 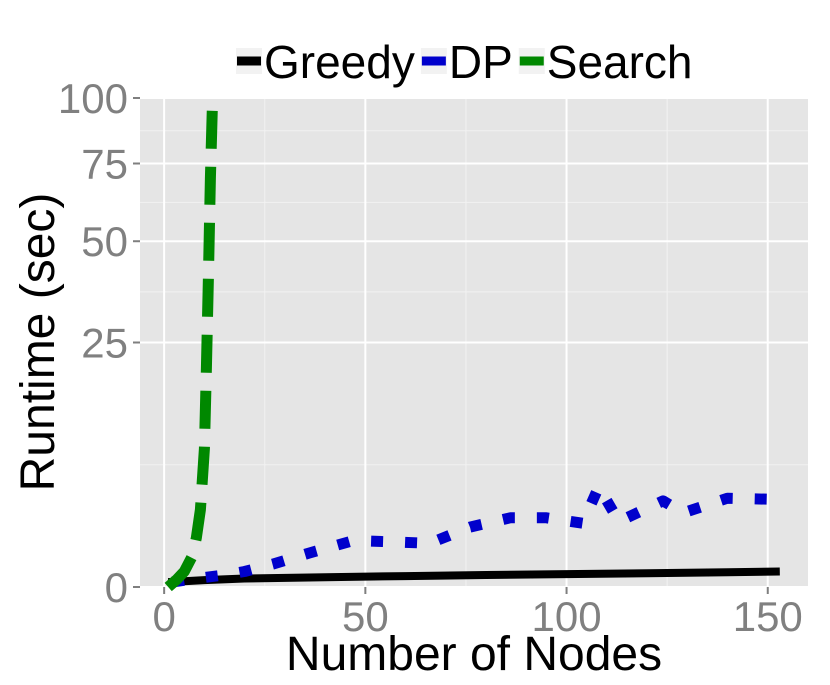 I want to click on y-tick-label: 75, so click(x=104, y=164).